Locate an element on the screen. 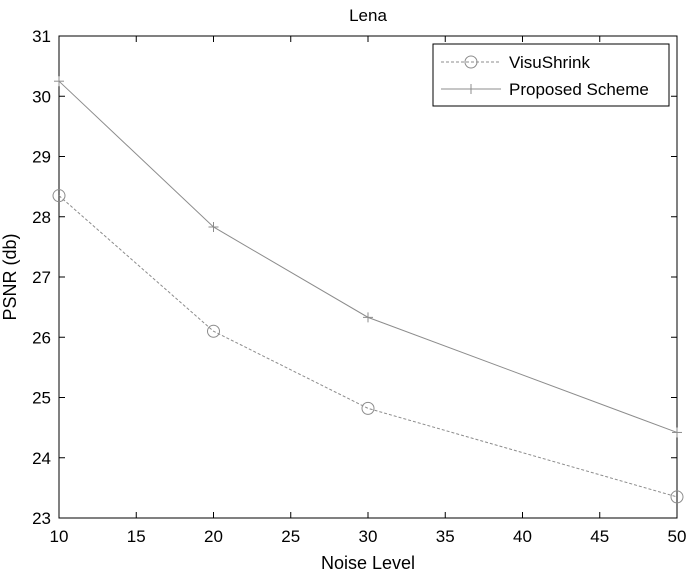 The width and height of the screenshot is (687, 583). x-tick-label: 45 is located at coordinates (599, 536).